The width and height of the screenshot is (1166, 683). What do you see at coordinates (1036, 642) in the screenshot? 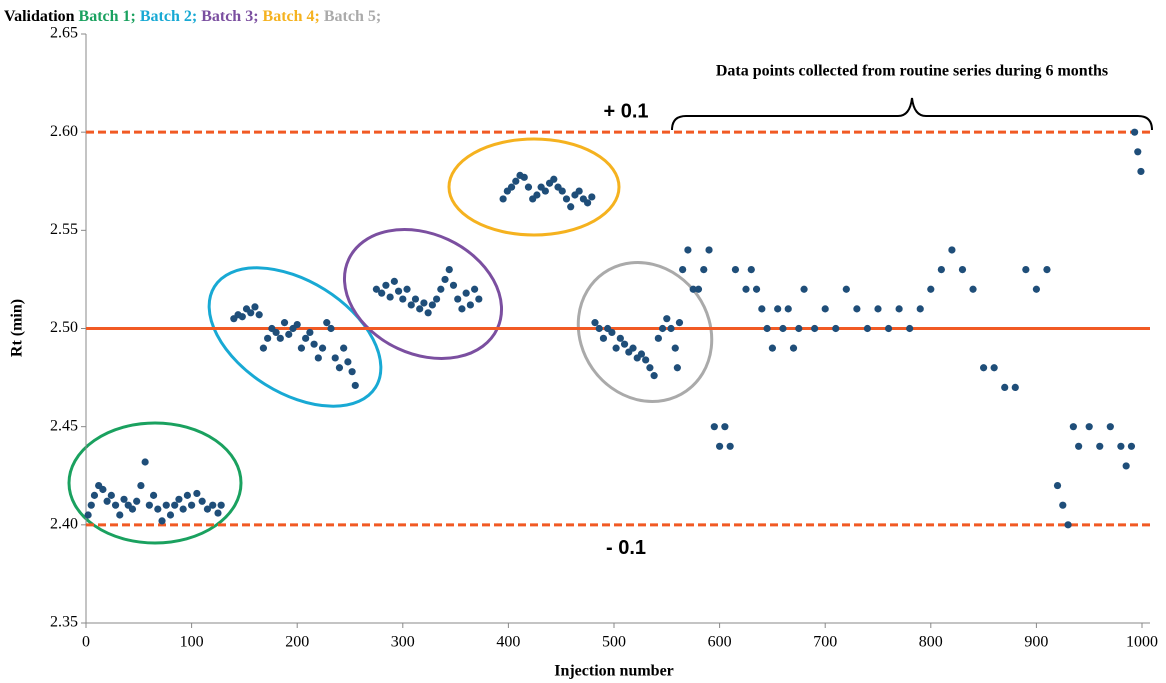
I see `x-tick-label: 900` at bounding box center [1036, 642].